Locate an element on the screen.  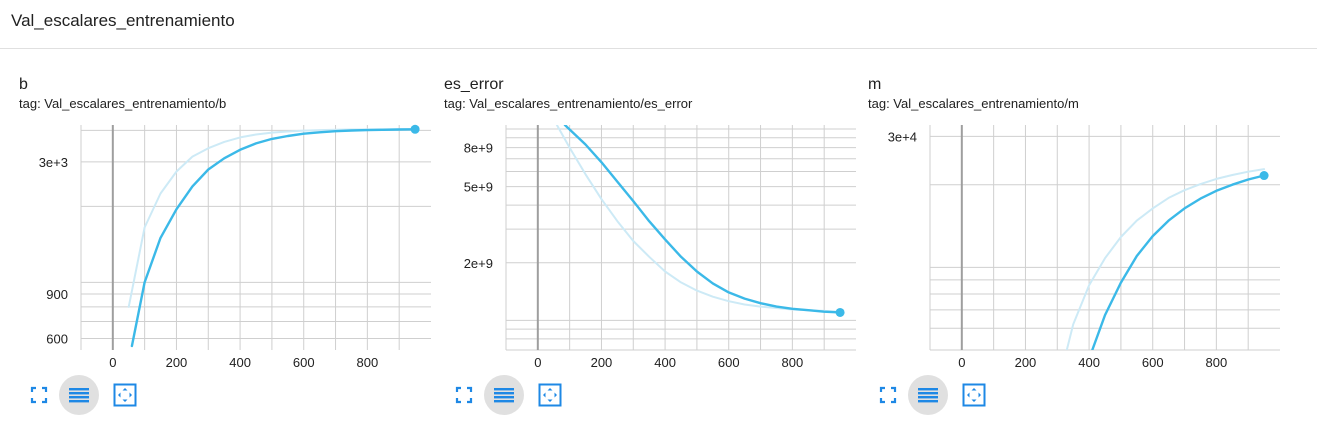
y-tick-label: 3e+4 is located at coordinates (902, 136).